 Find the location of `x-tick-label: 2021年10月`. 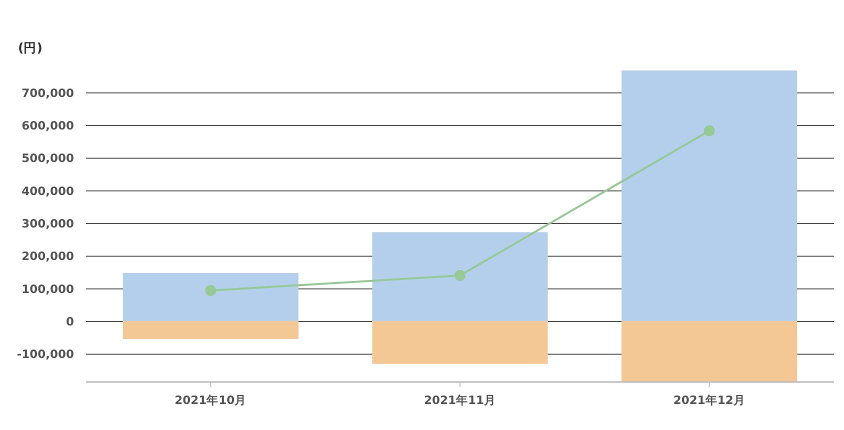

x-tick-label: 2021年10月 is located at coordinates (210, 400).